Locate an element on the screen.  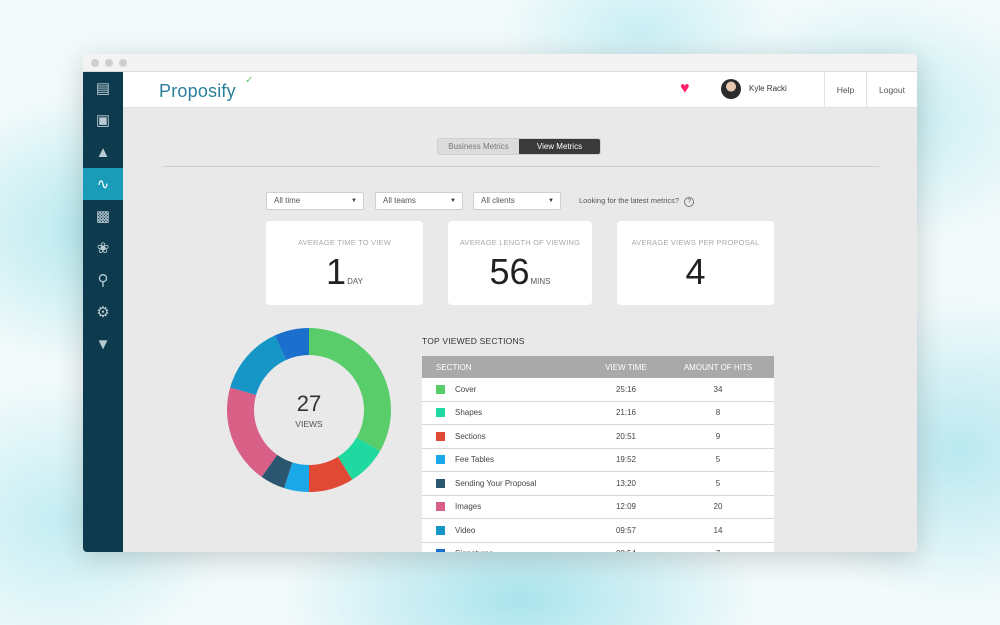
section-name: Cover is located at coordinates (466, 389).